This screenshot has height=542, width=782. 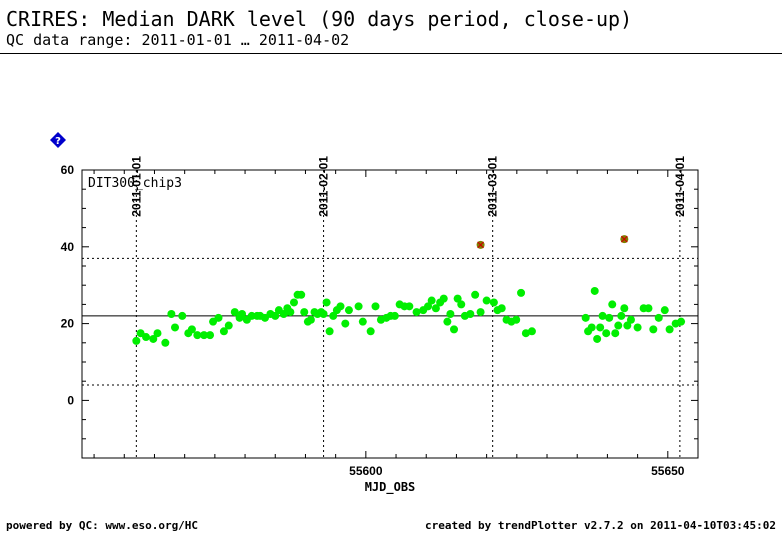 I want to click on x-tick-label: 55600, so click(x=366, y=471).